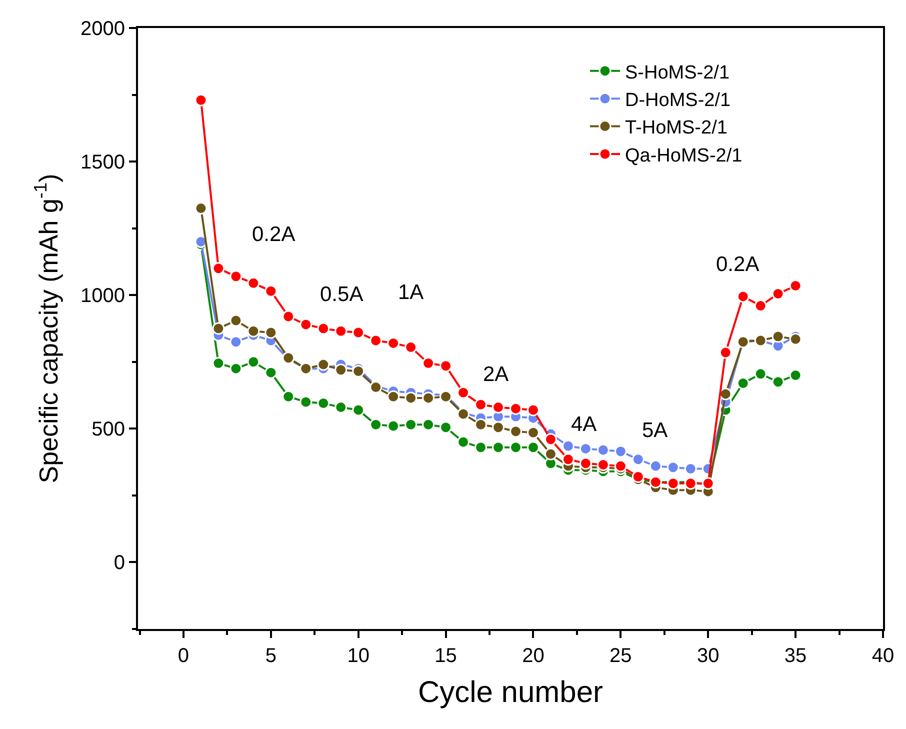 Image resolution: width=906 pixels, height=729 pixels. Describe the element at coordinates (496, 374) in the screenshot. I see `annotation: 2A` at that location.